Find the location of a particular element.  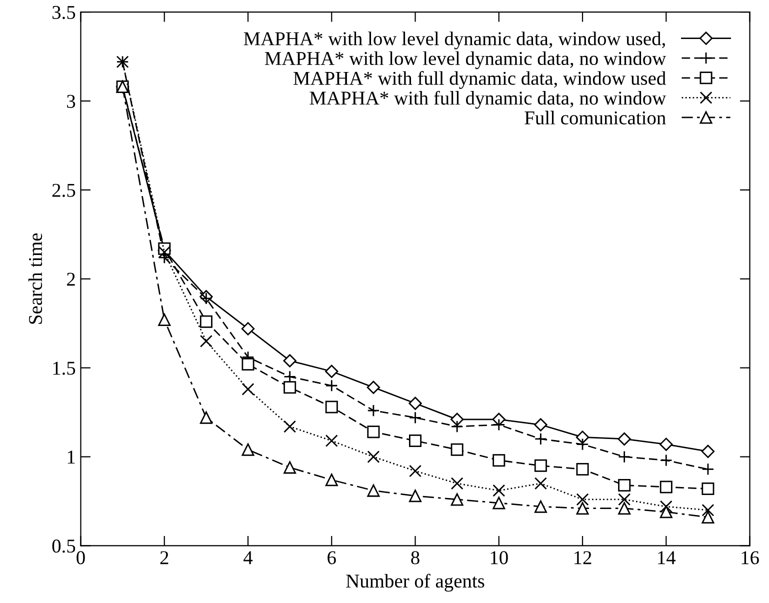

x-axis-title: Number of agents is located at coordinates (415, 583).